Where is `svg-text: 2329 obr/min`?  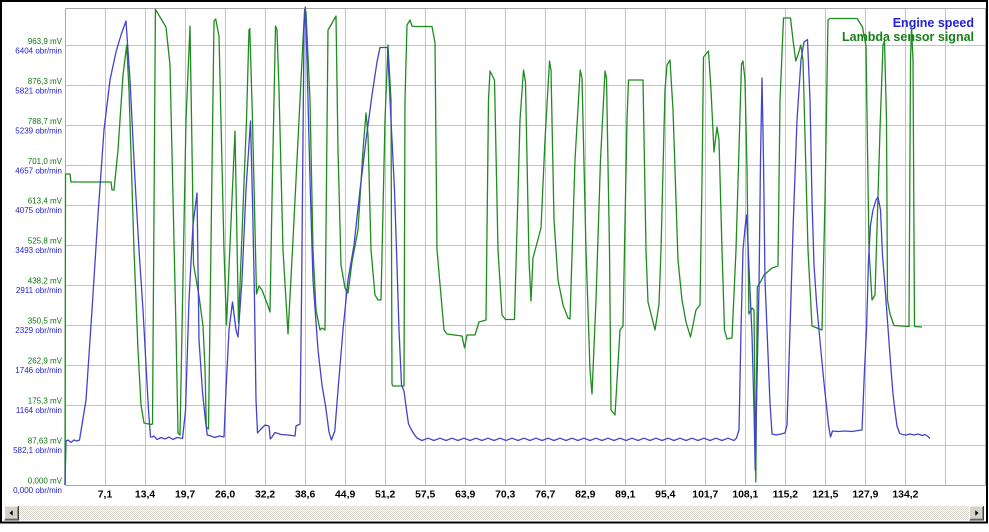 svg-text: 2329 obr/min is located at coordinates (38, 330).